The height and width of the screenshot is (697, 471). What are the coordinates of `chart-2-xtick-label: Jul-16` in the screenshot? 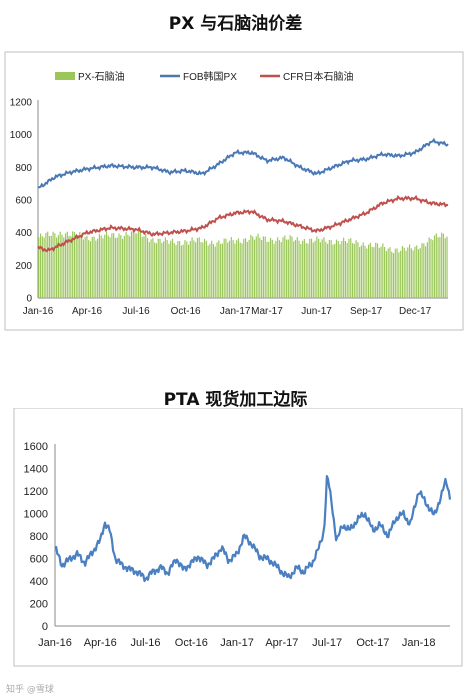 It's located at (146, 643).